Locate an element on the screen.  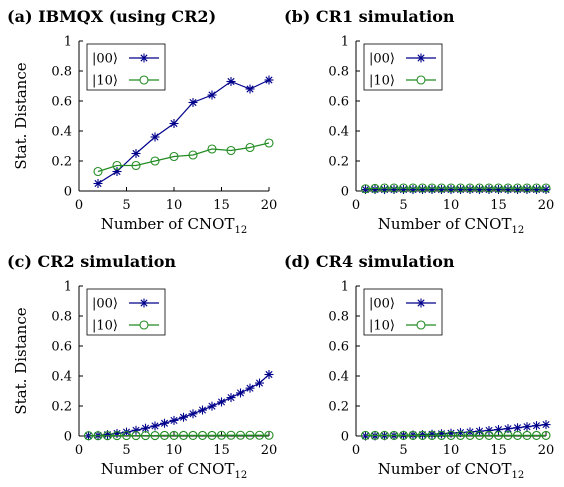
x-tick-label: 0 is located at coordinates (356, 450).